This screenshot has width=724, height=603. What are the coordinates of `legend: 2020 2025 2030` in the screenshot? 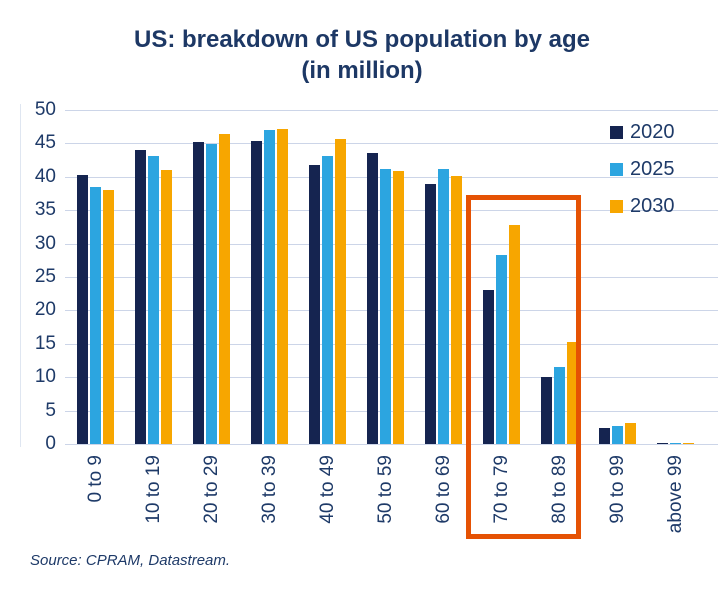 It's located at (642, 169).